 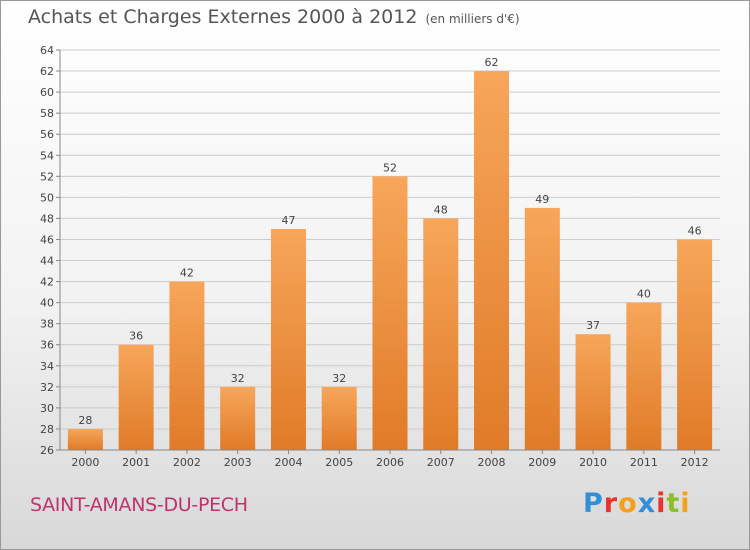 I want to click on x-tick-label: 2012, so click(x=695, y=462).